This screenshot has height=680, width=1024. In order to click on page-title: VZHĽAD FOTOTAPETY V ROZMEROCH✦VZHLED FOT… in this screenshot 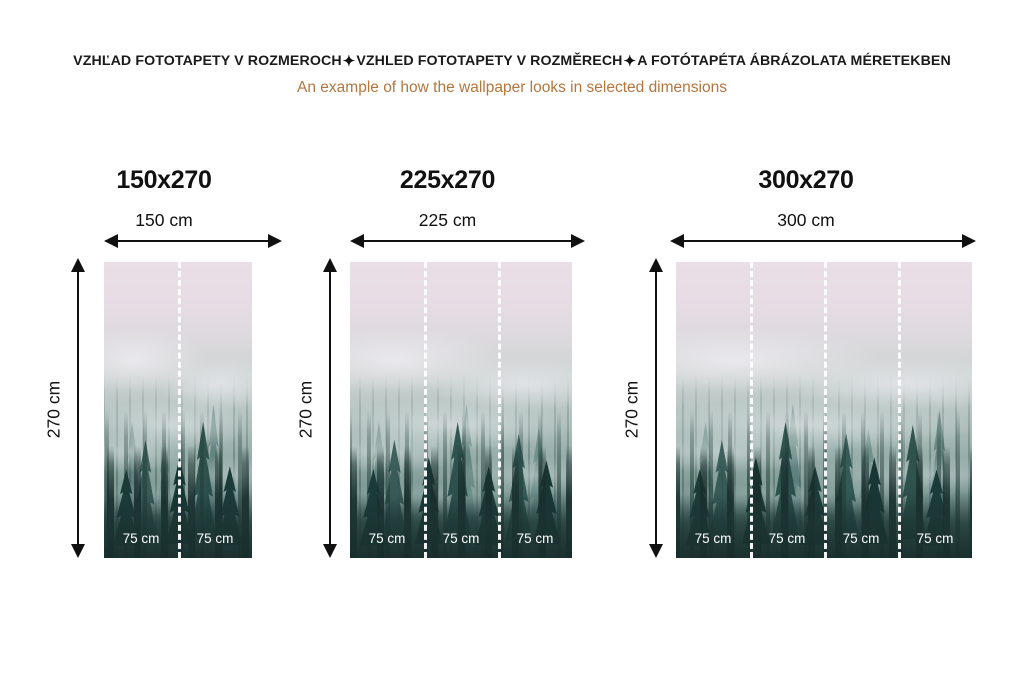, I will do `click(512, 61)`.